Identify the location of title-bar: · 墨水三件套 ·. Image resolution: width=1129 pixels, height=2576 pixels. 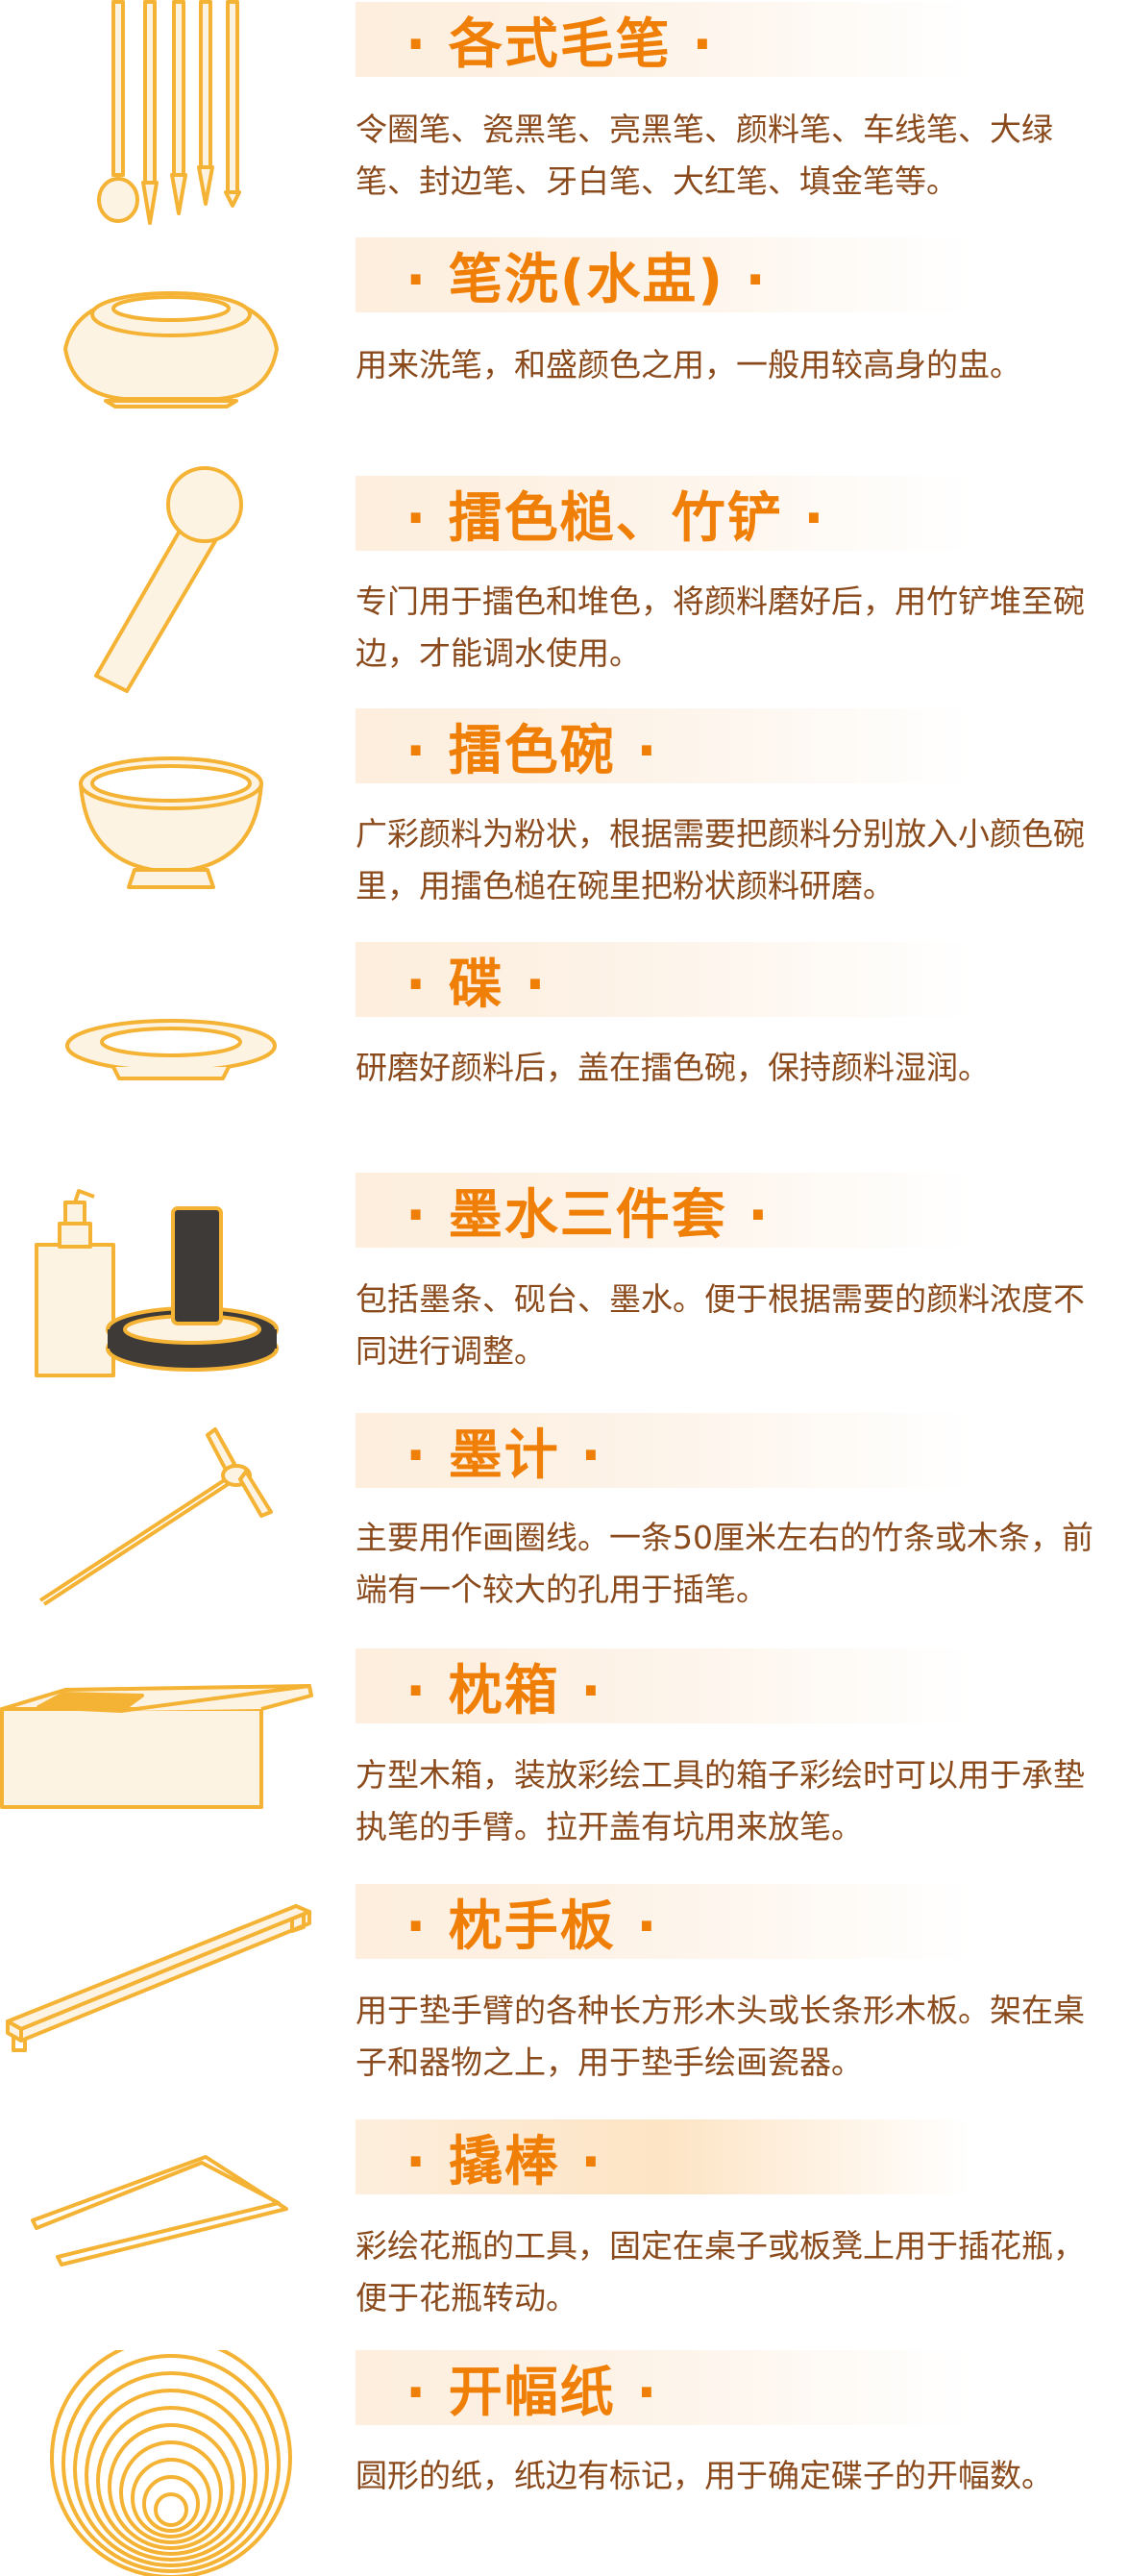
(663, 1210).